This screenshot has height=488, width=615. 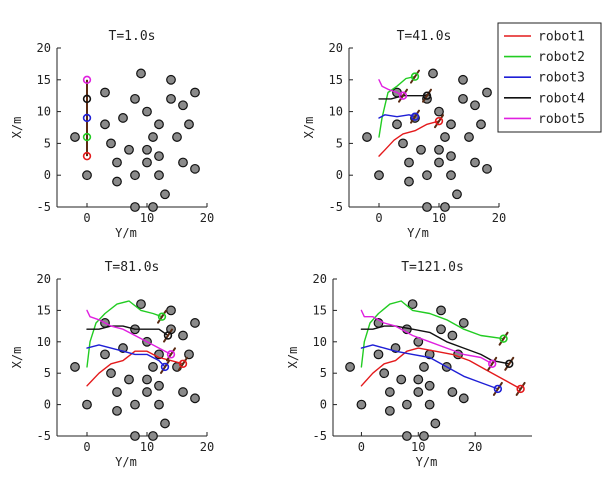 I want to click on panel-3: T=81.0s -5 0 5 10 15 20 0 10 20 Y/m X/m, so click(x=112, y=364).